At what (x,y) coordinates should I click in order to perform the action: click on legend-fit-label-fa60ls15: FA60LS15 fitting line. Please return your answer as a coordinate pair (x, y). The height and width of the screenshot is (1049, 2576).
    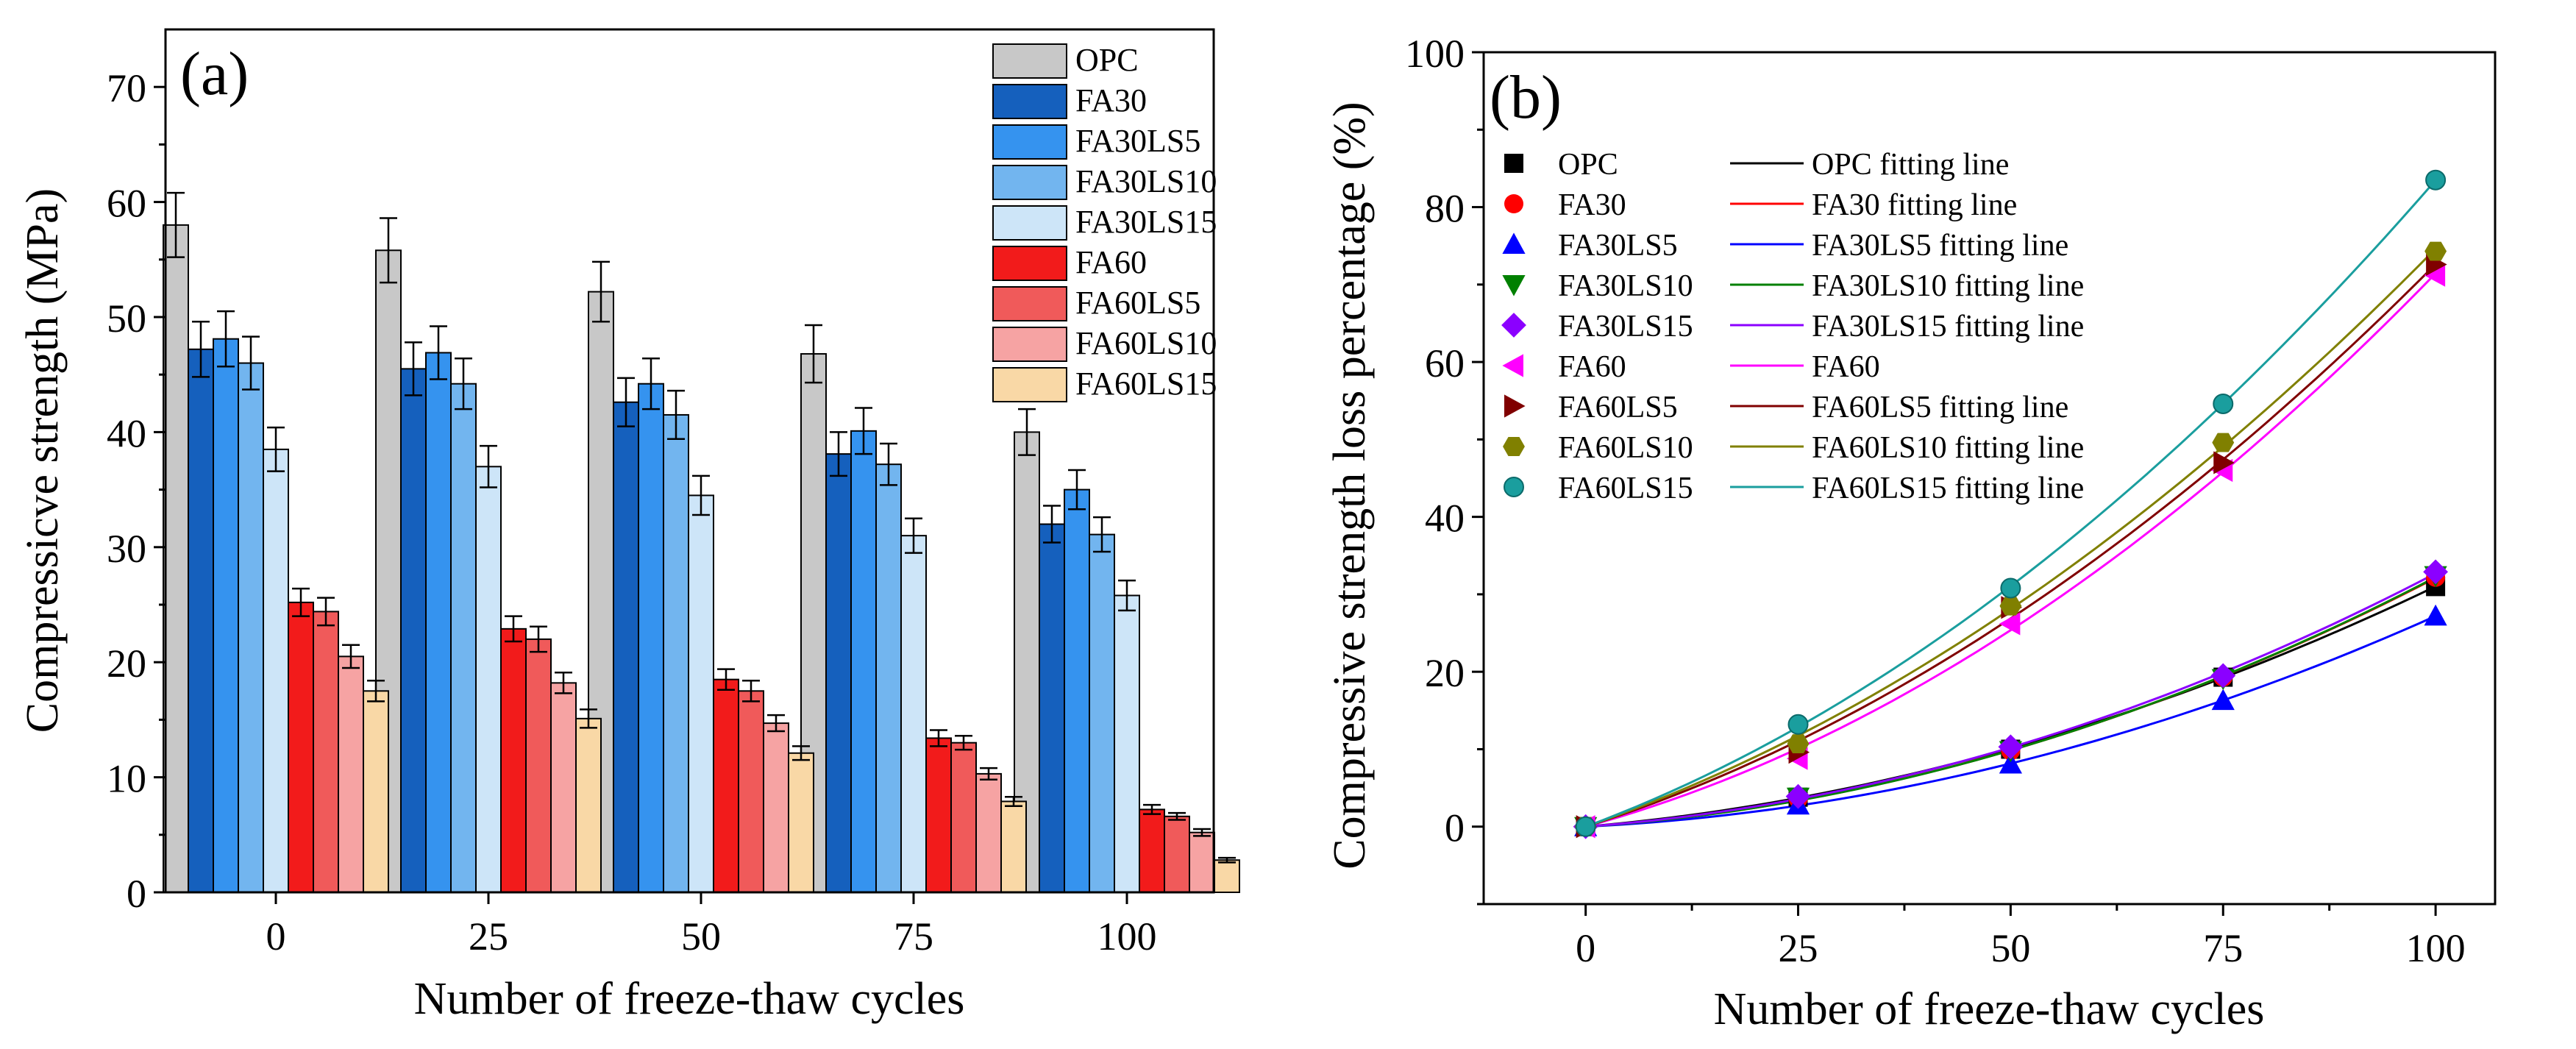
    Looking at the image, I should click on (1948, 488).